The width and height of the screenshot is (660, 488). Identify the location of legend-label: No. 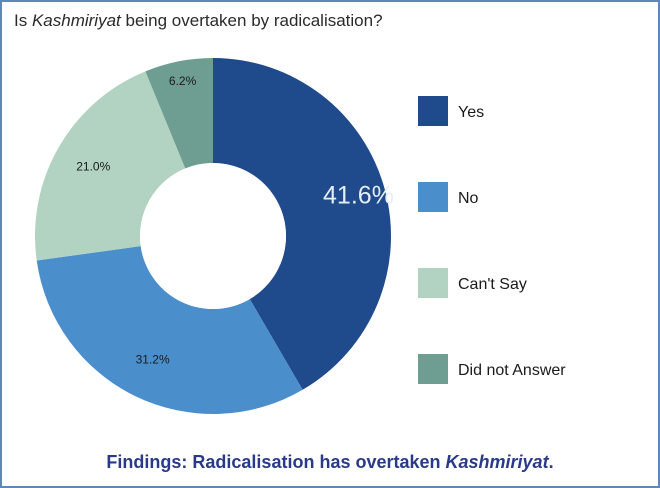
(468, 198).